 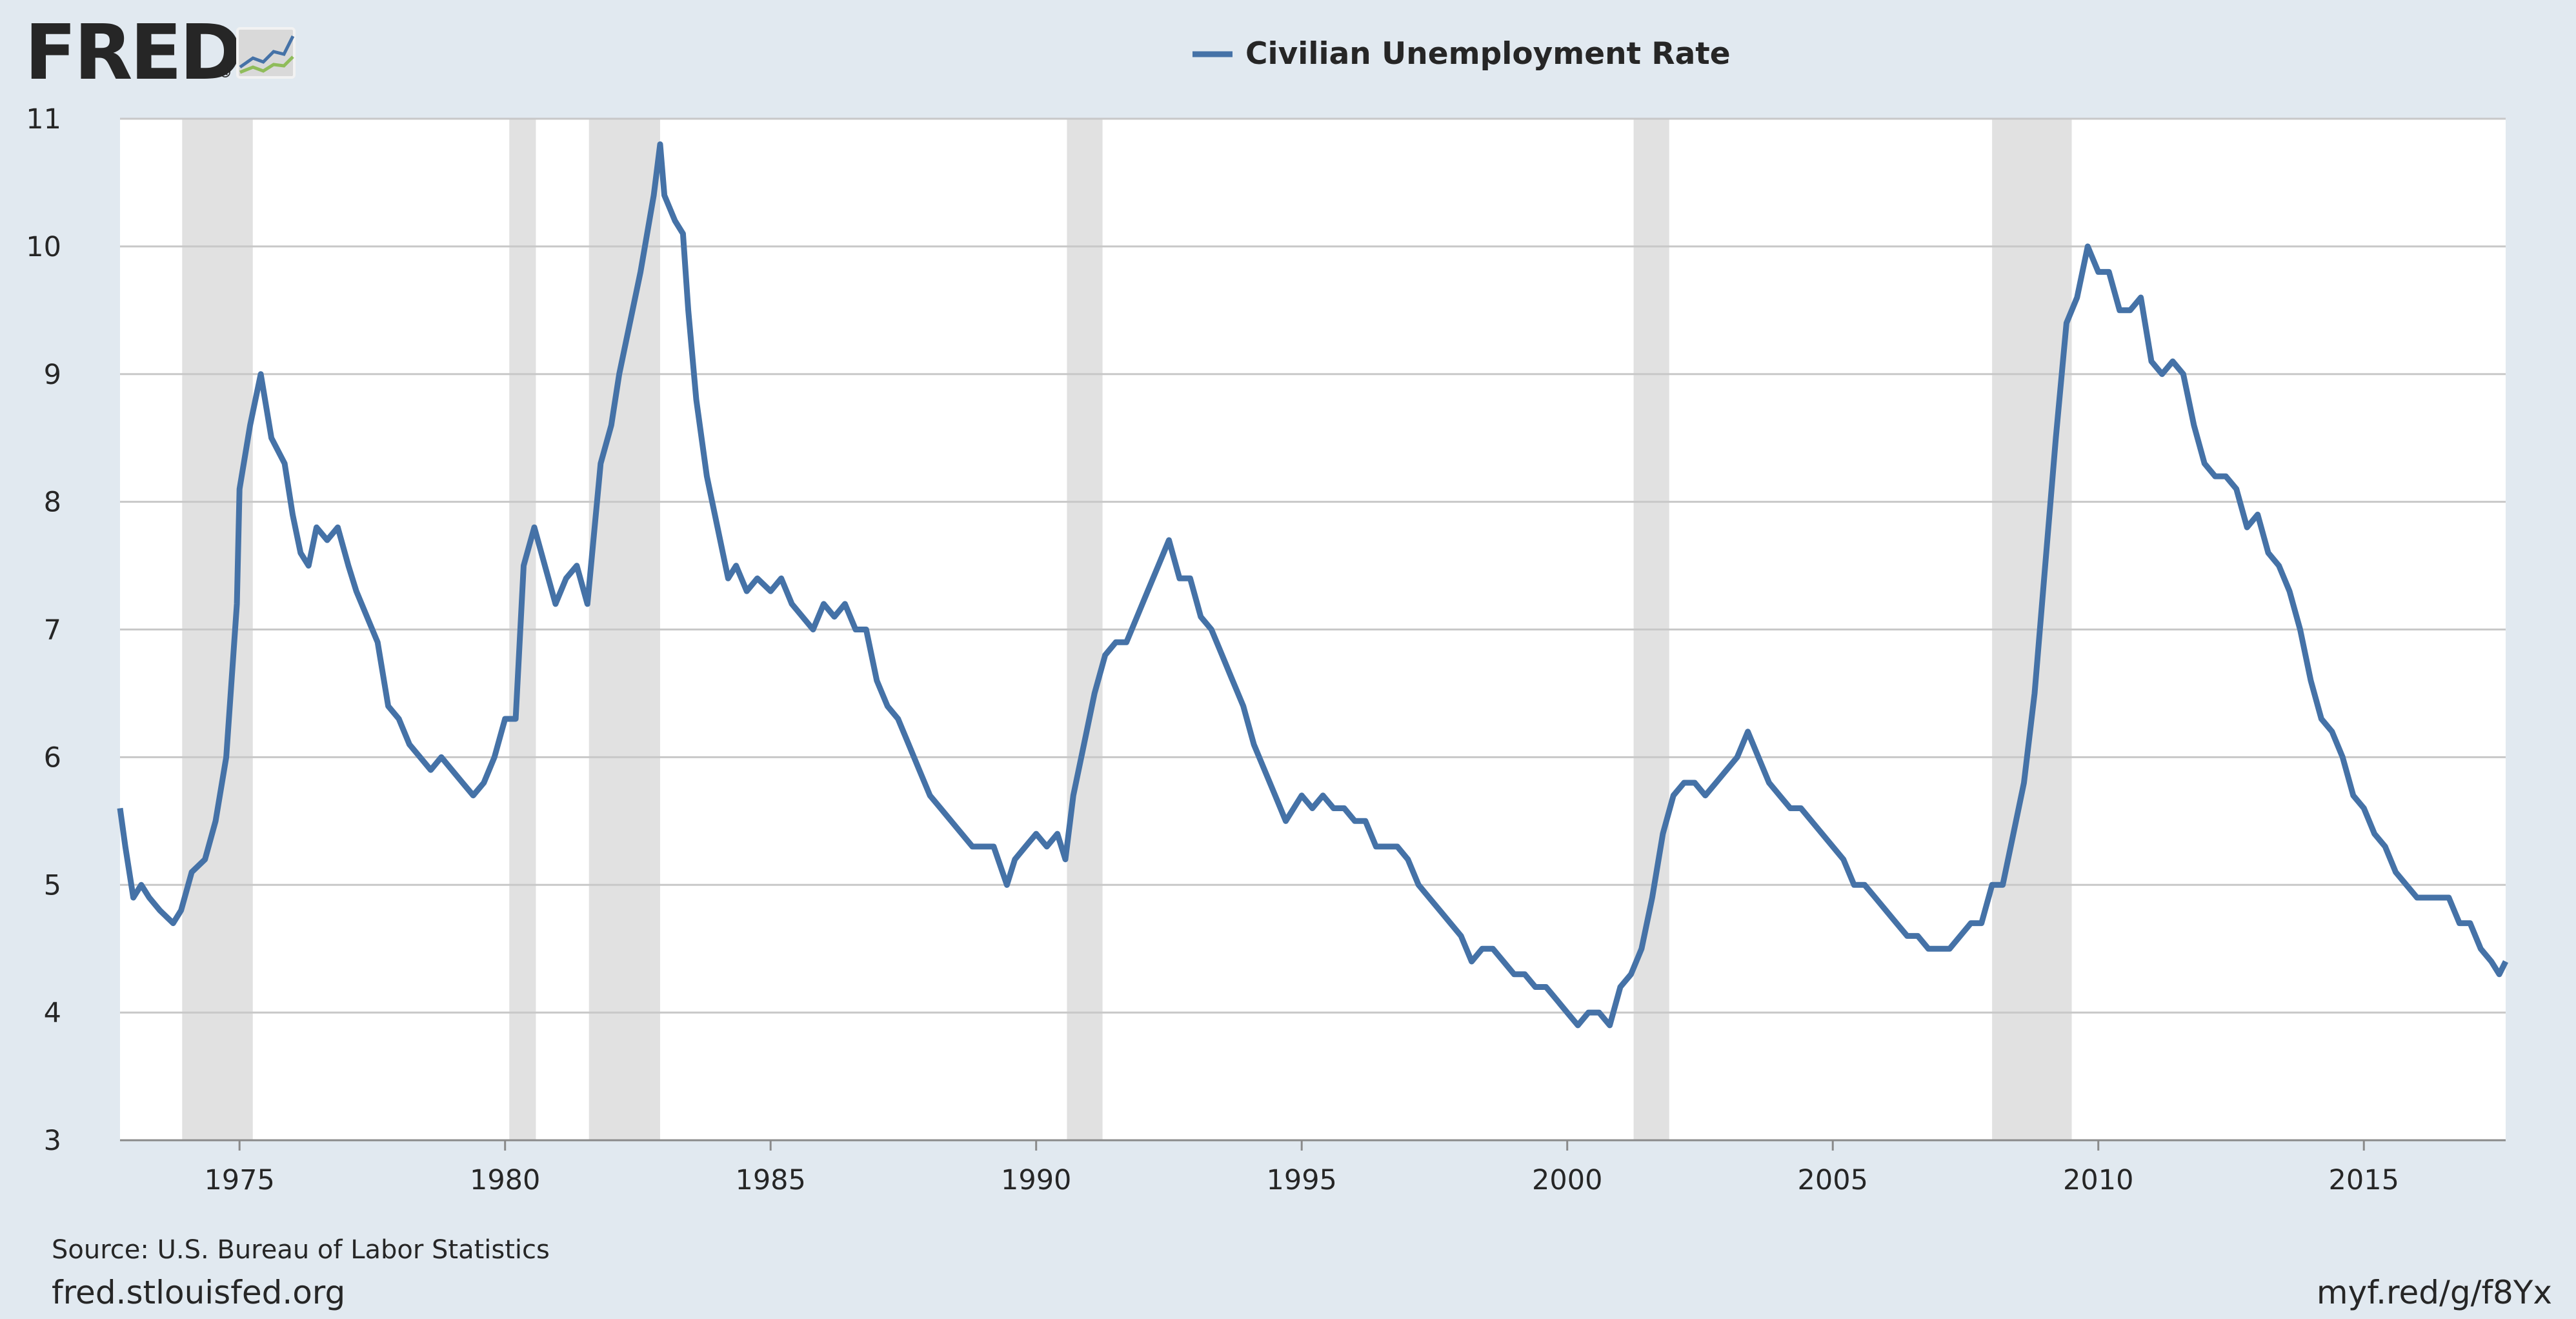 I want to click on x-tick-label: 2015, so click(x=2364, y=1180).